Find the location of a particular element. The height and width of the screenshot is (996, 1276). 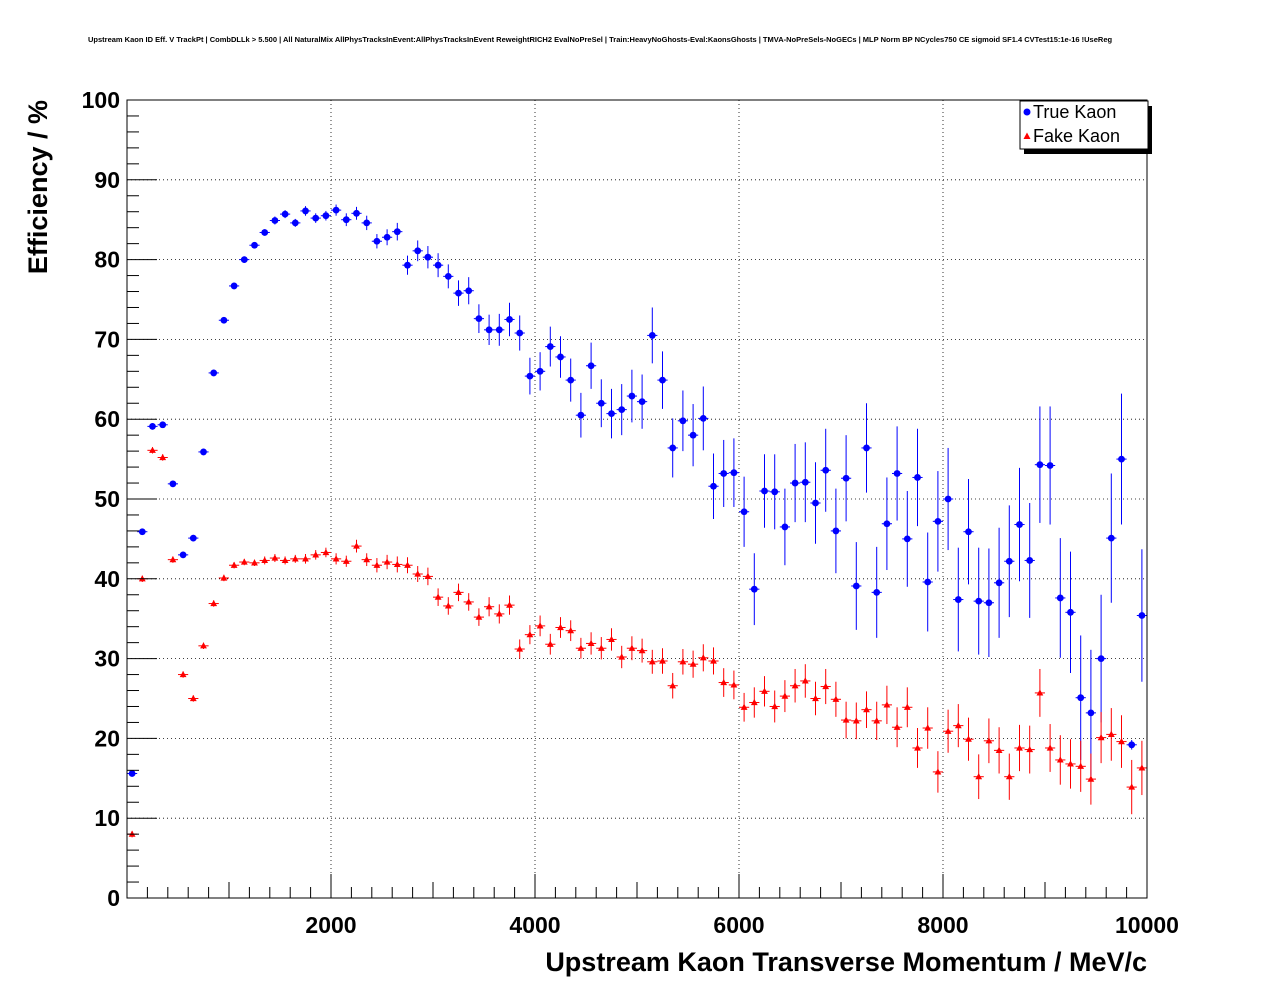

y-tick-label: 40 is located at coordinates (107, 579).